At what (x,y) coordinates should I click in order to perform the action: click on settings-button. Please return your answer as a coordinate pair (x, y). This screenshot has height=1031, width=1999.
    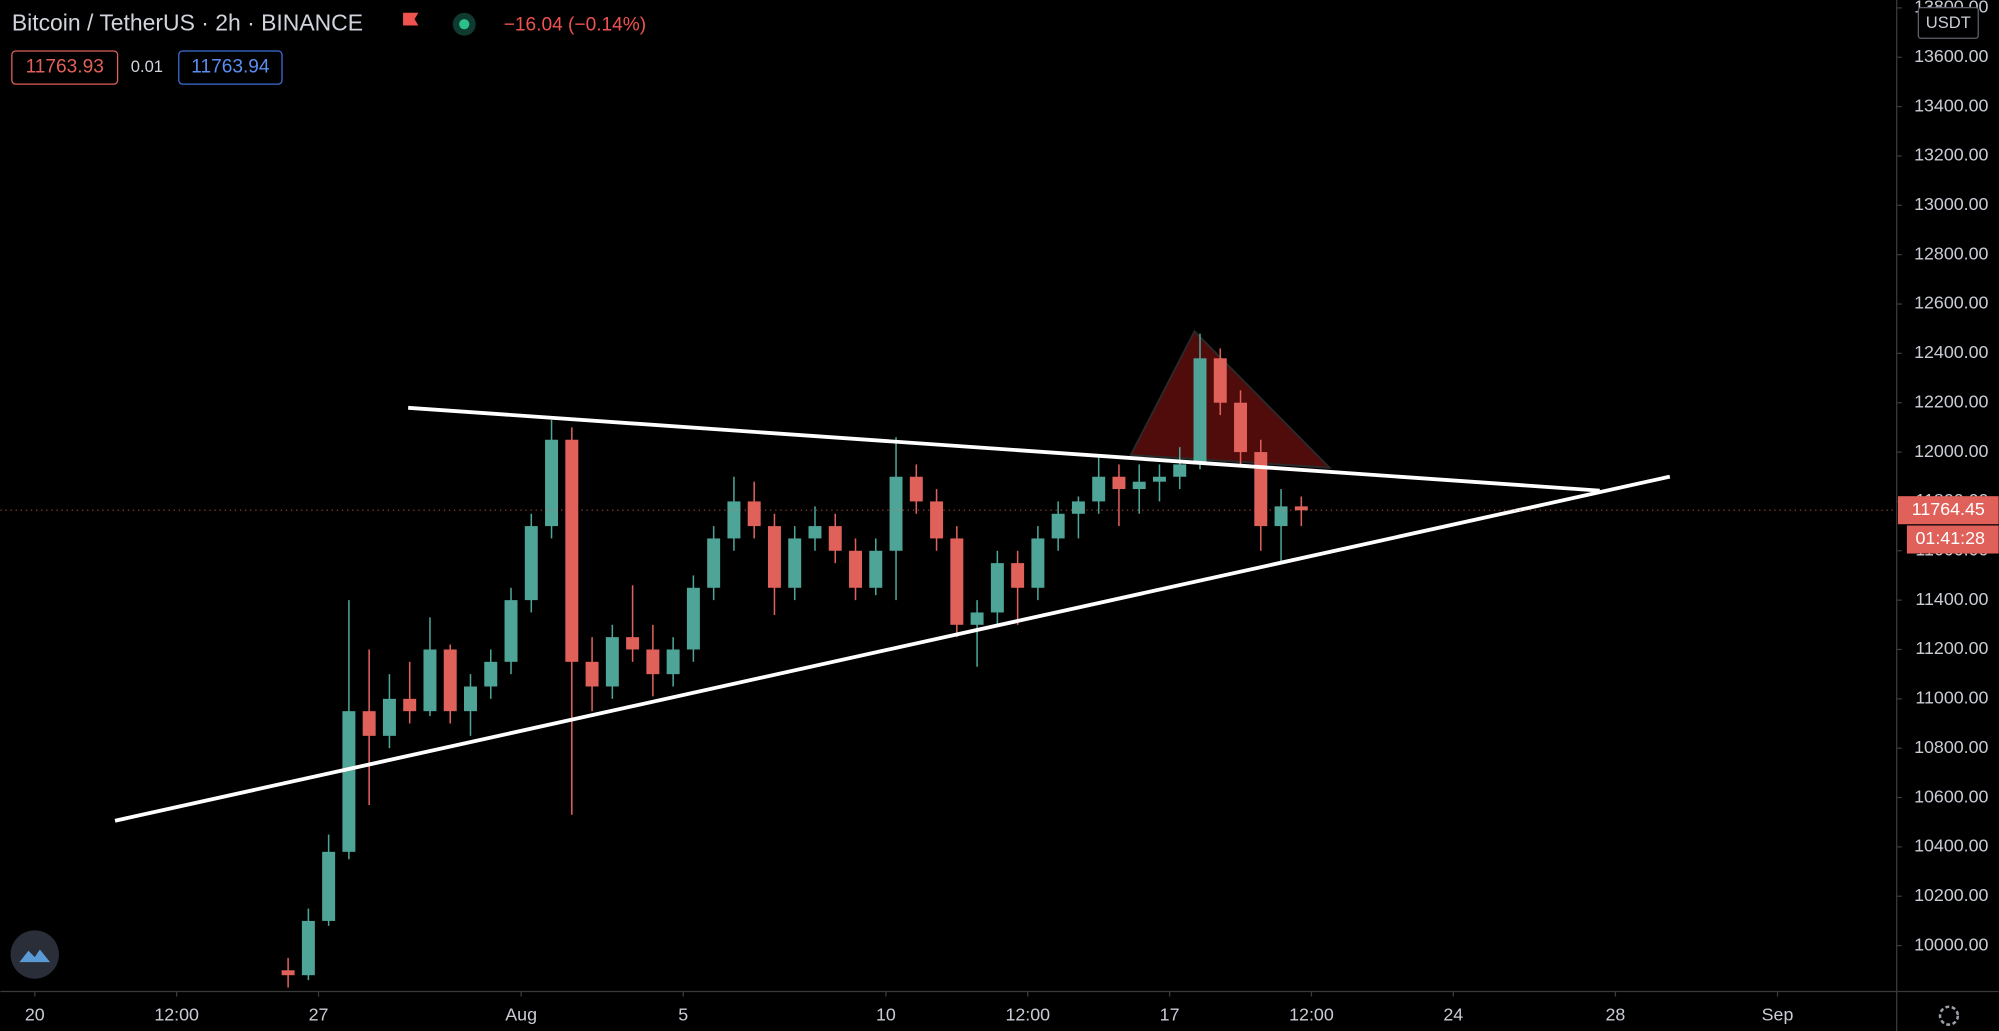
    Looking at the image, I should click on (1949, 1015).